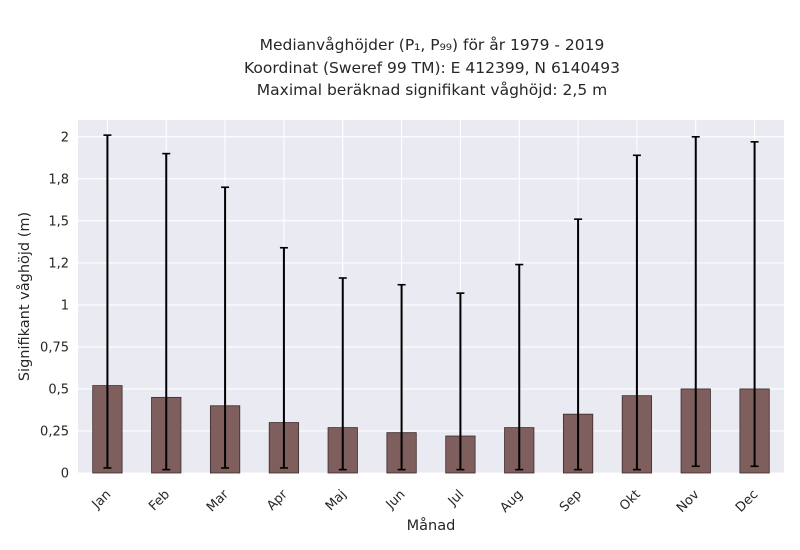 The width and height of the screenshot is (800, 550). I want to click on x-tick-labels: Jan Feb Mar Apr Maj Jun Jul Aug Sep Okt Nov Dec, so click(425, 501).